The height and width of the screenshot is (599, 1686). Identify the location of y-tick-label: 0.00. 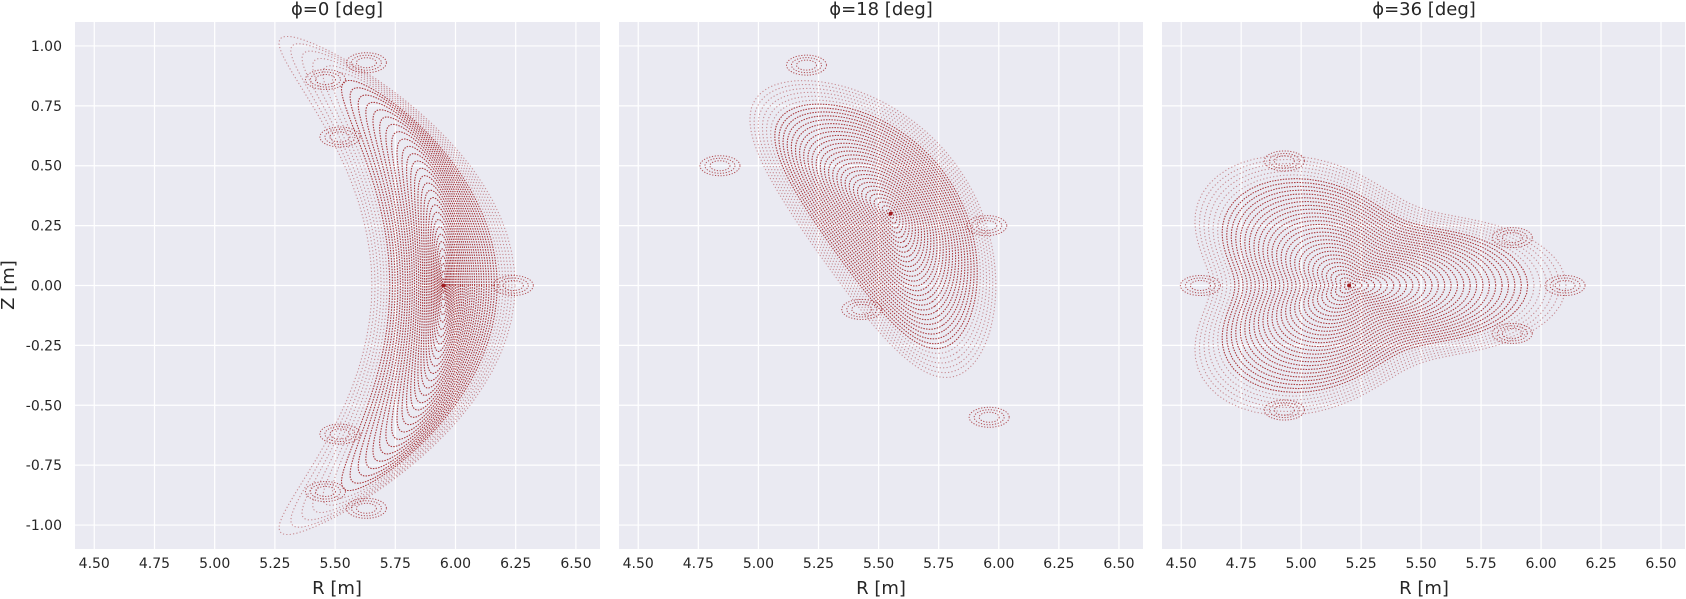
(46, 287).